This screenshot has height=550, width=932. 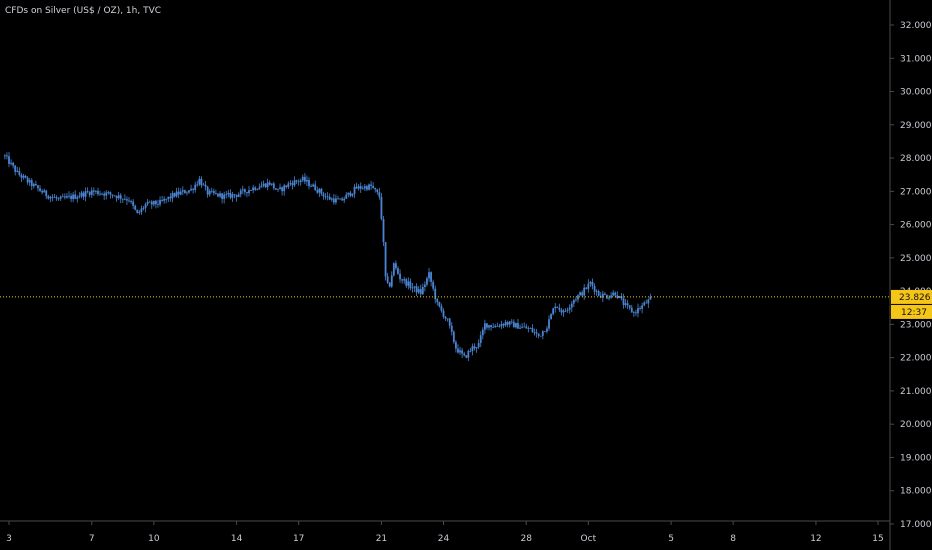 I want to click on price-tick-label: 28.000, so click(x=916, y=159).